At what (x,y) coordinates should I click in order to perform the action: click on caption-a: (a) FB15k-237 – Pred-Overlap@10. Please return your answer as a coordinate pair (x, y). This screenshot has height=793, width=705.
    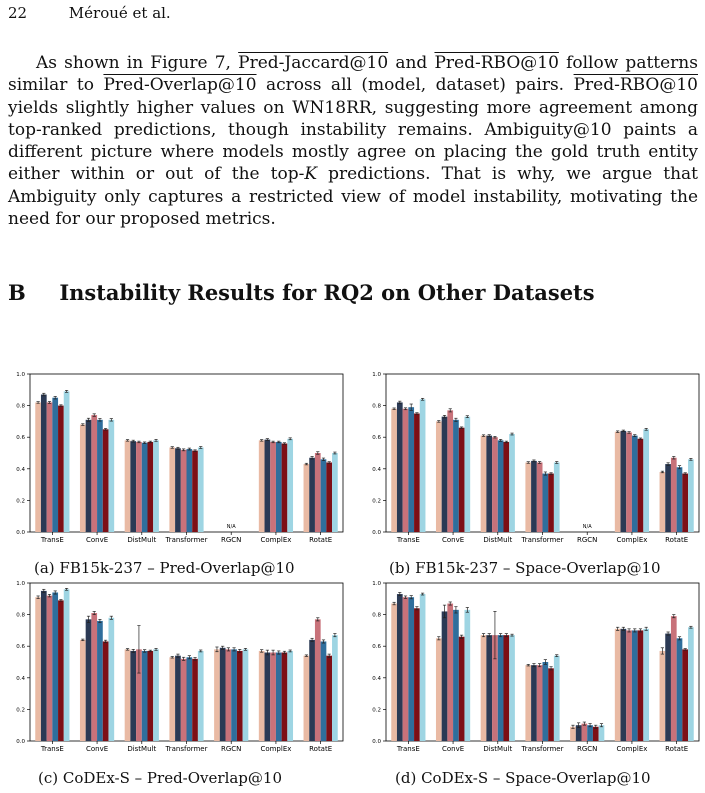
    Looking at the image, I should click on (164, 568).